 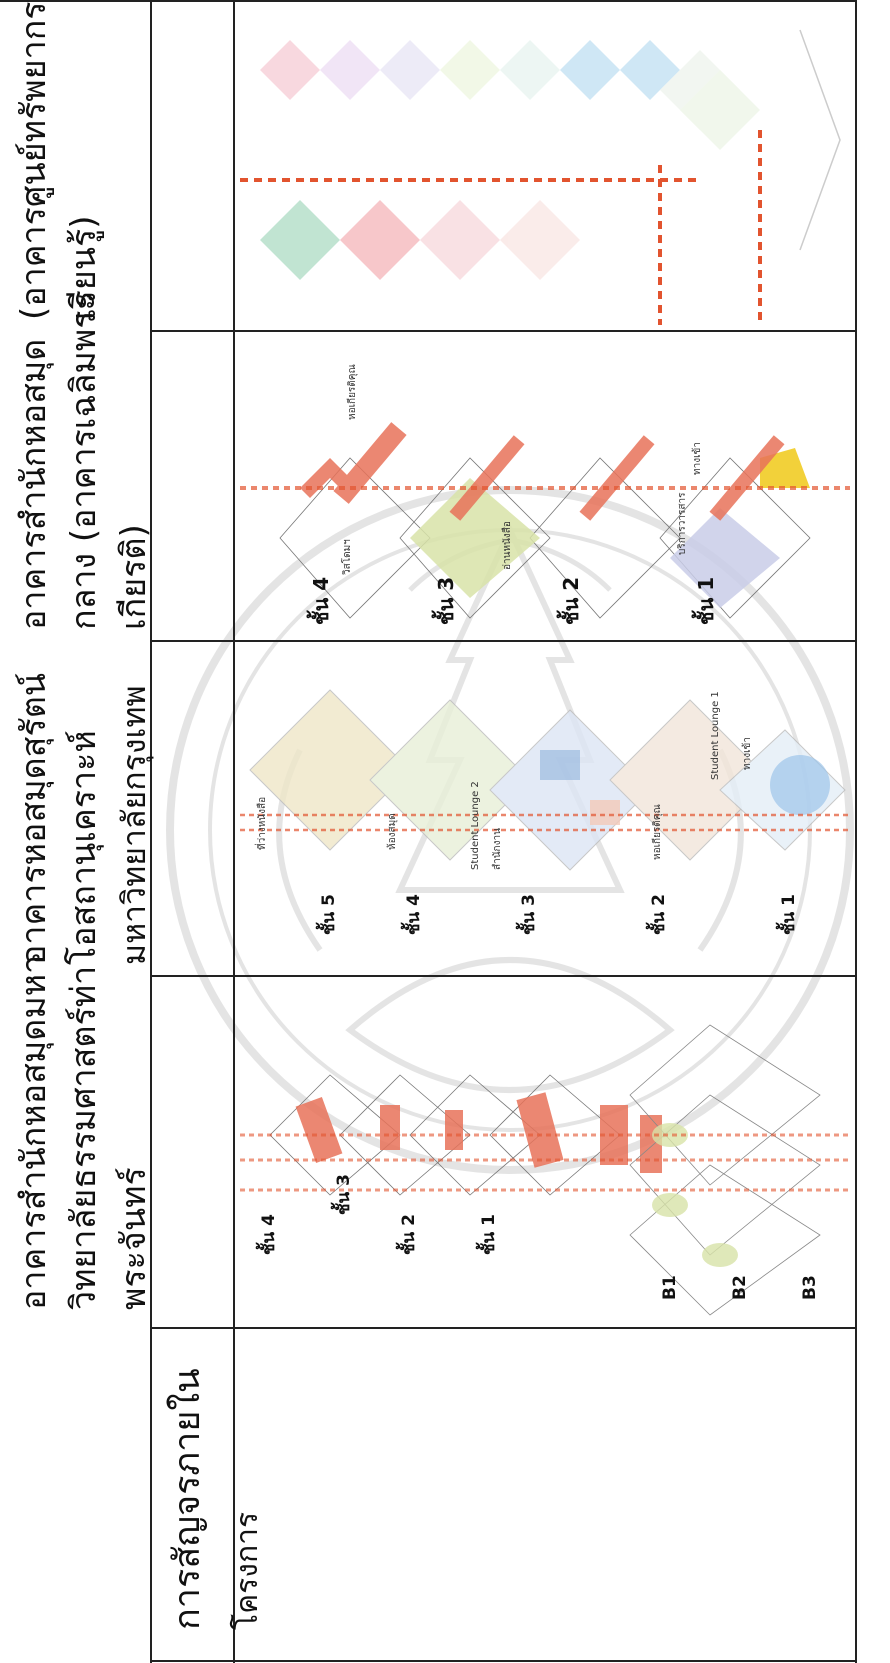 What do you see at coordinates (234, 831) in the screenshot?
I see `header-divider` at bounding box center [234, 831].